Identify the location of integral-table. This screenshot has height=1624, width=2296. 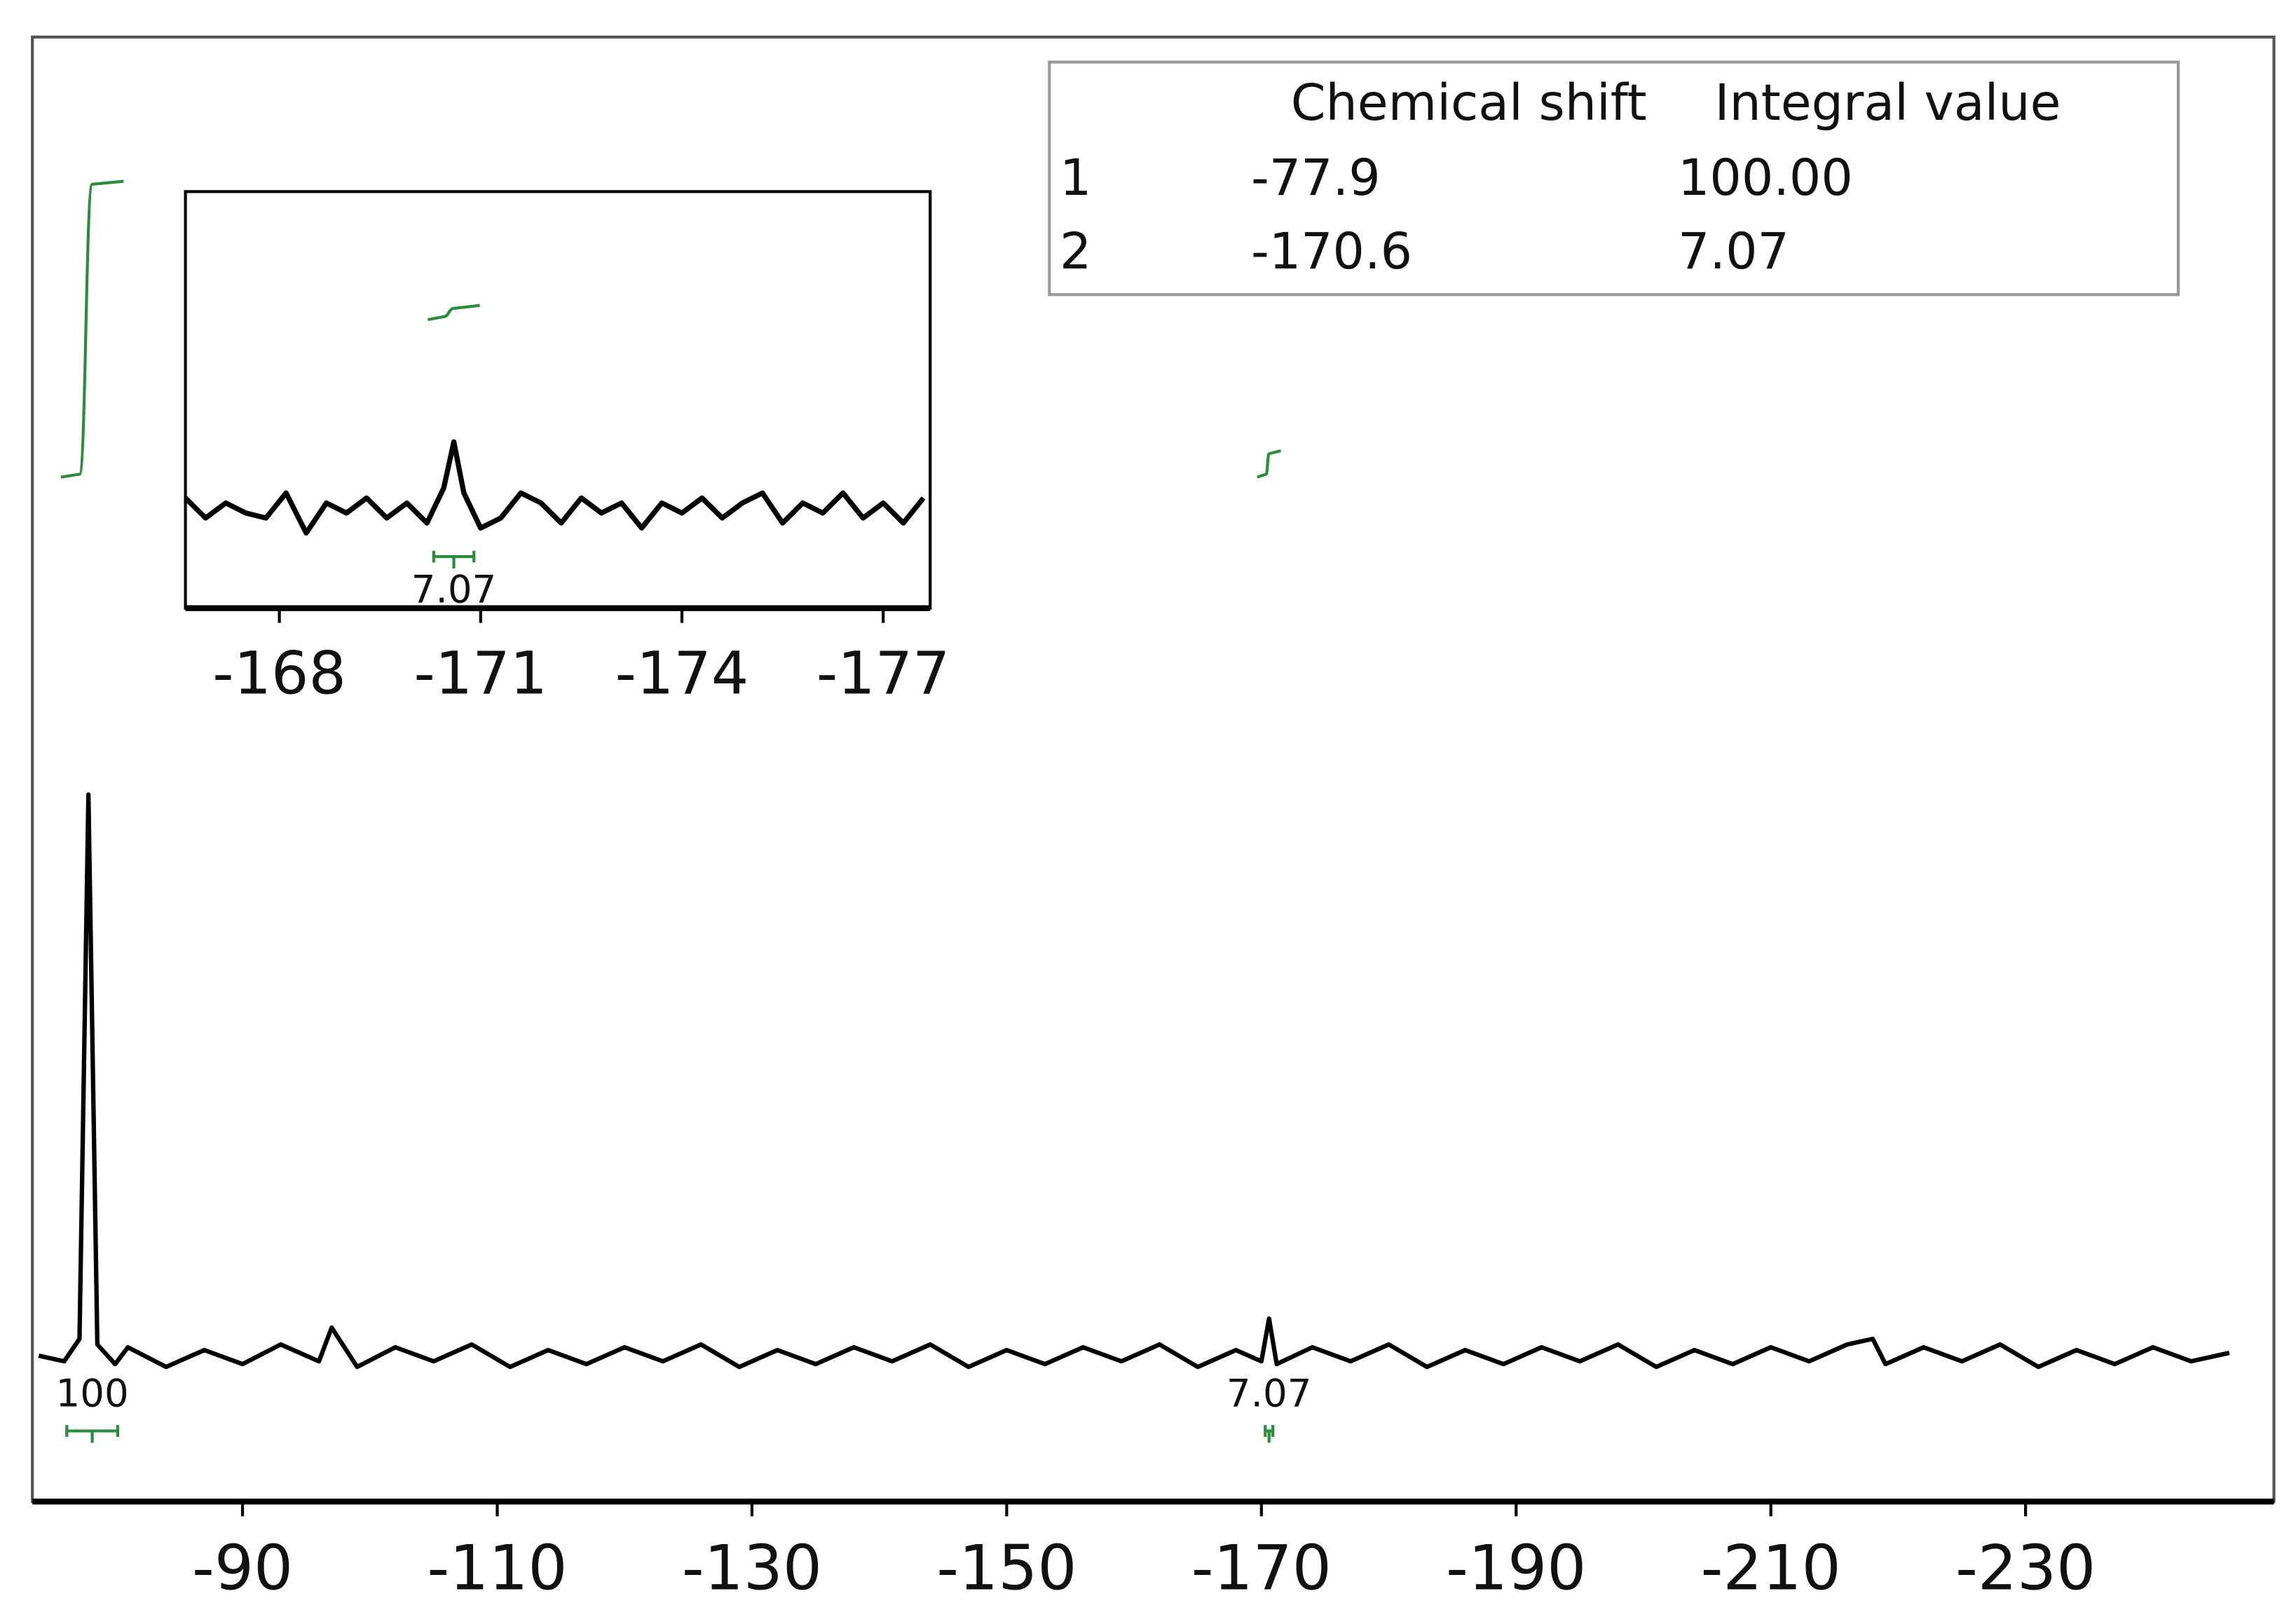
(1614, 178).